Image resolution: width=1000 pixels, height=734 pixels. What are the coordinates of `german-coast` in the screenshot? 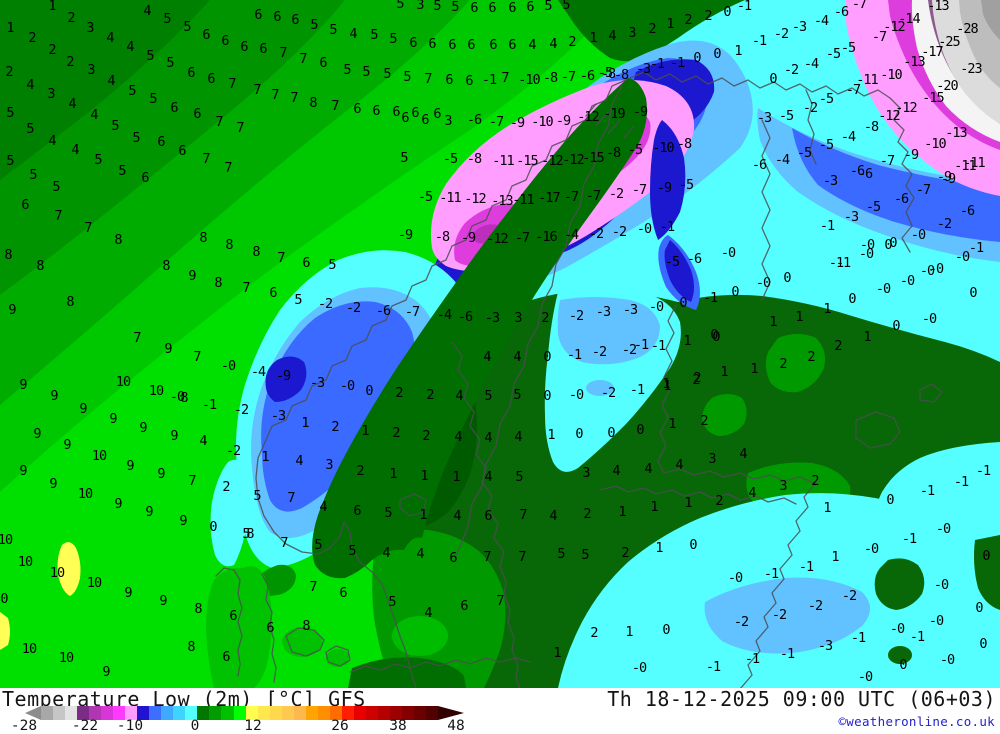 It's located at (440, 665).